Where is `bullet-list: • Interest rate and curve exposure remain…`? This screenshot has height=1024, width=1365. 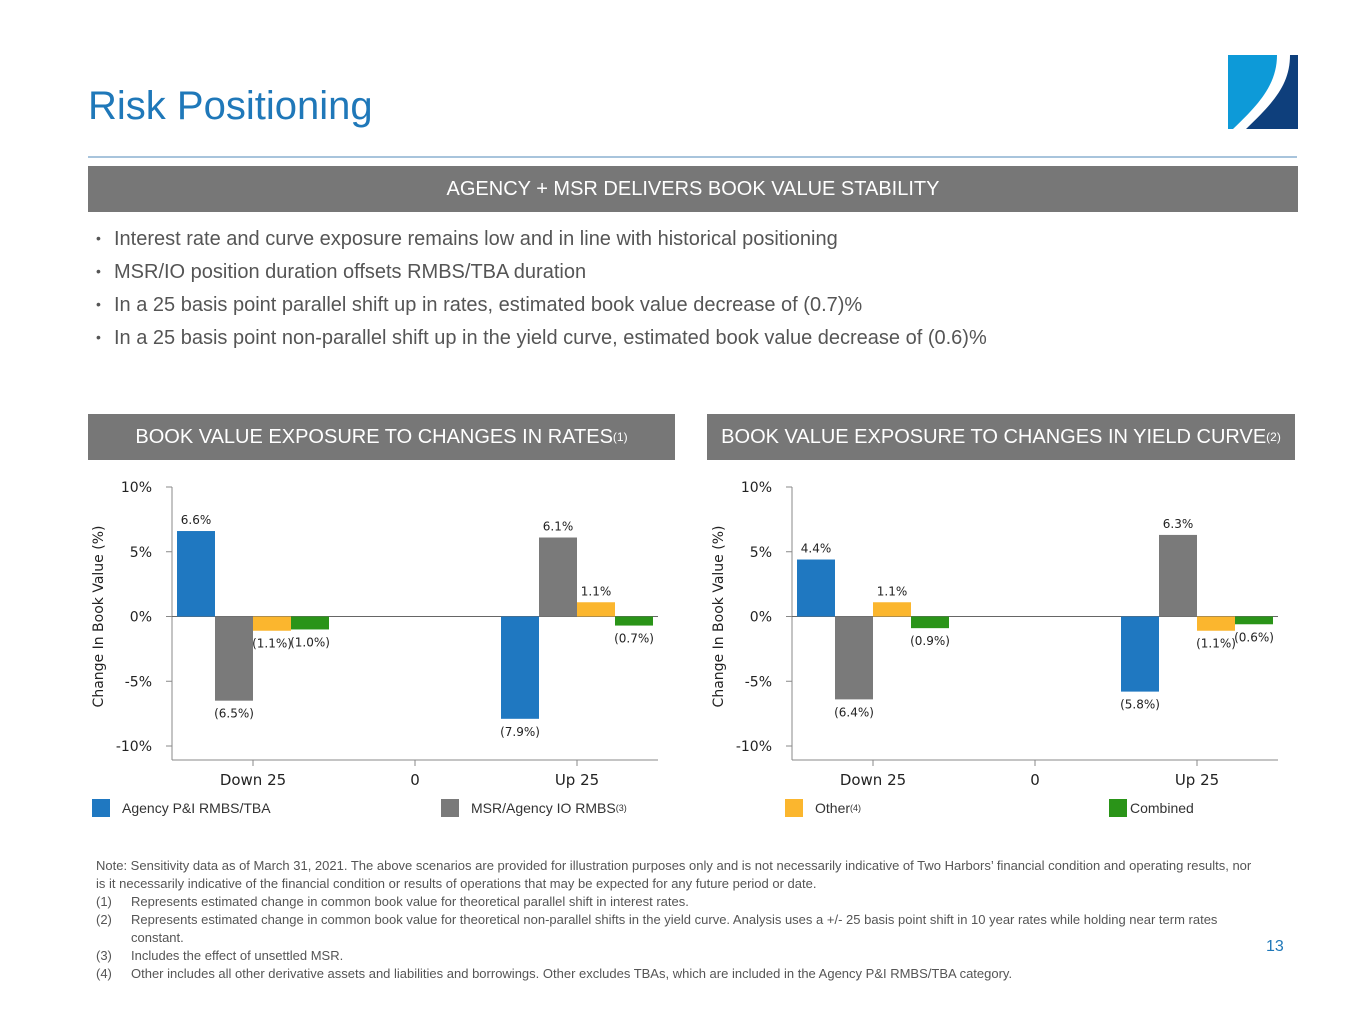 bullet-list: • Interest rate and curve exposure remain… is located at coordinates (541, 290).